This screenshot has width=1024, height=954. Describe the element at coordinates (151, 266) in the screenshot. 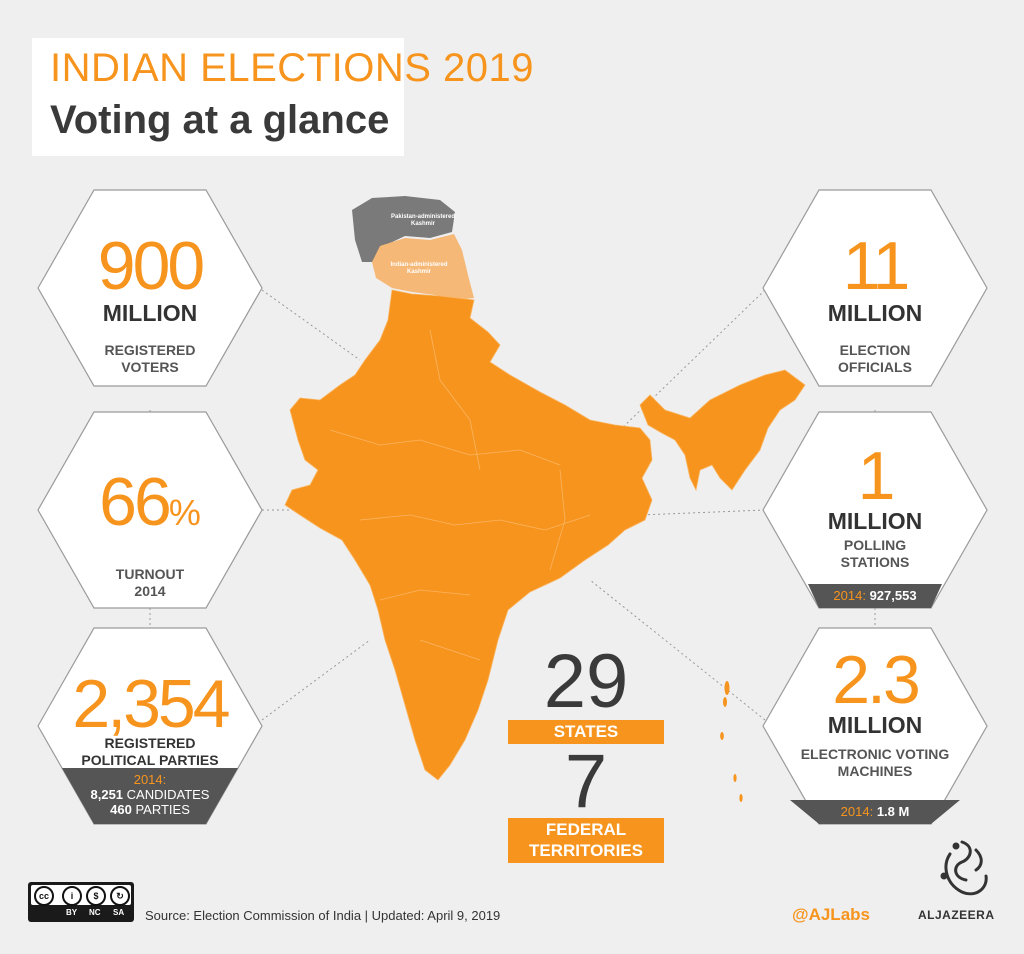

I see `voters-number: 900` at that location.